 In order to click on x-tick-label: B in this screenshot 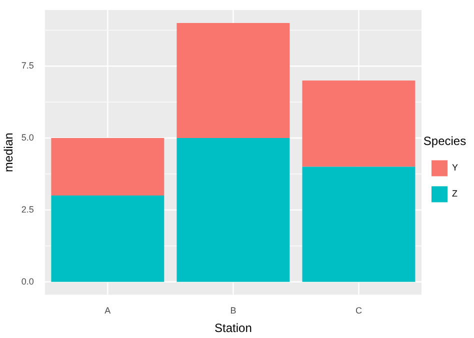, I will do `click(233, 311)`.